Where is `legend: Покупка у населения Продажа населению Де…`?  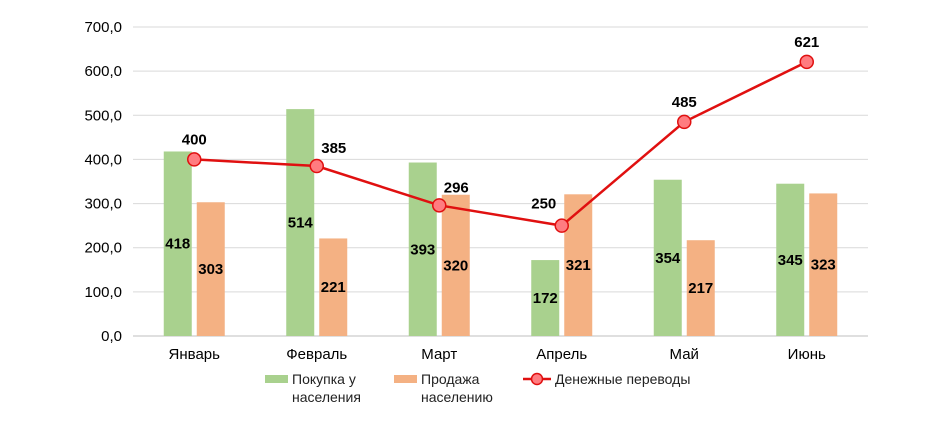
legend: Покупка у населения Продажа населению Де… is located at coordinates (506, 388).